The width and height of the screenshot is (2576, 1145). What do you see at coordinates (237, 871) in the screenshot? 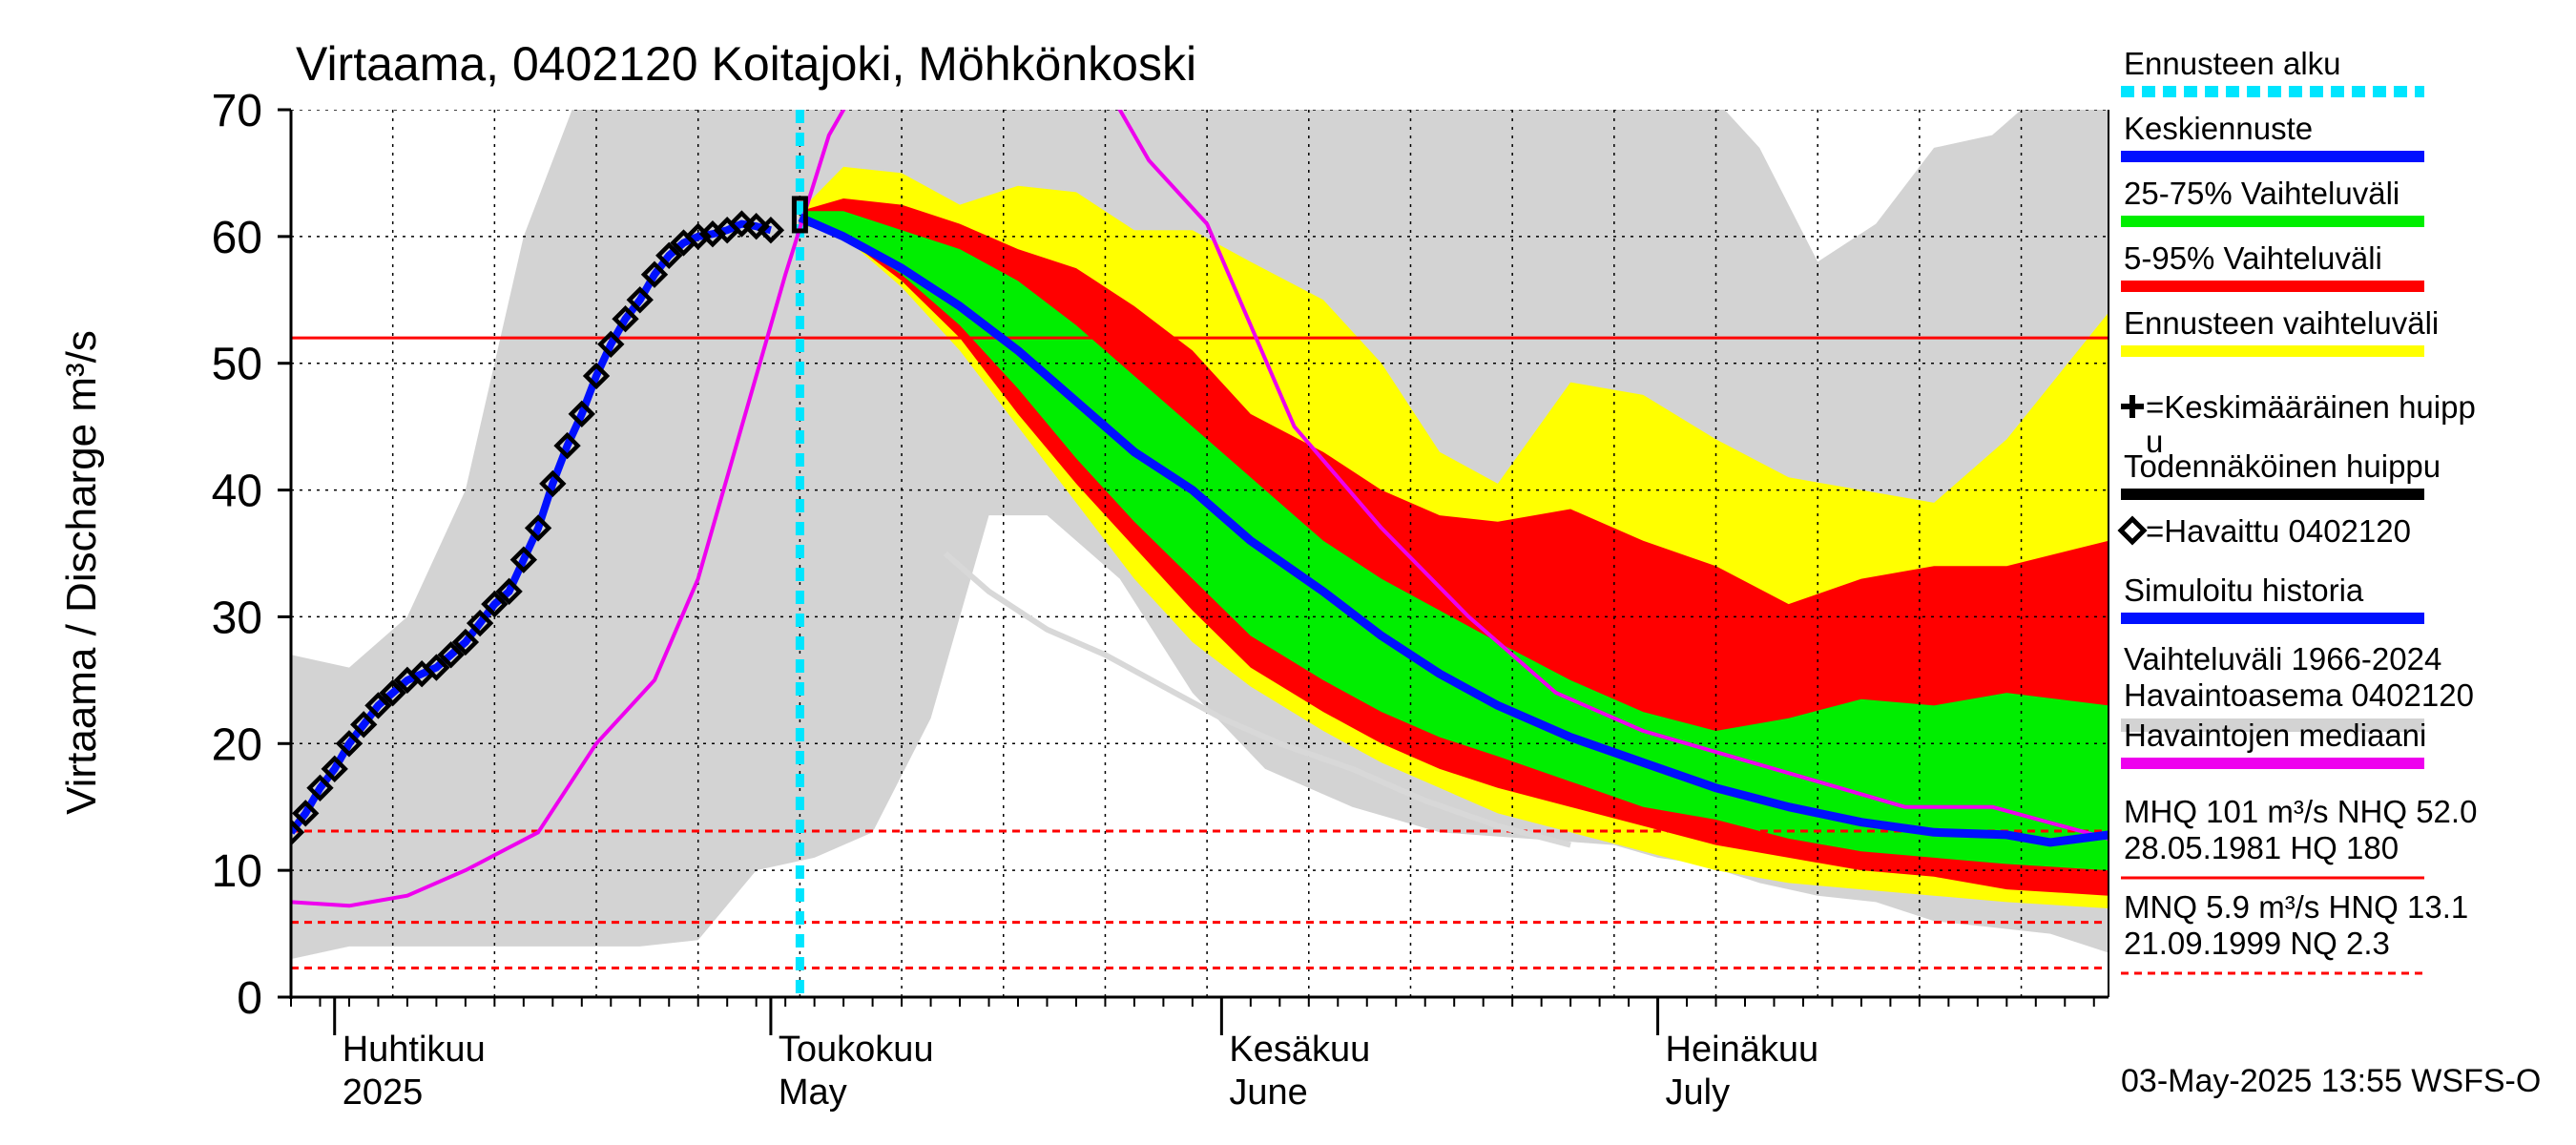
I see `y-tick-label: 10` at bounding box center [237, 871].